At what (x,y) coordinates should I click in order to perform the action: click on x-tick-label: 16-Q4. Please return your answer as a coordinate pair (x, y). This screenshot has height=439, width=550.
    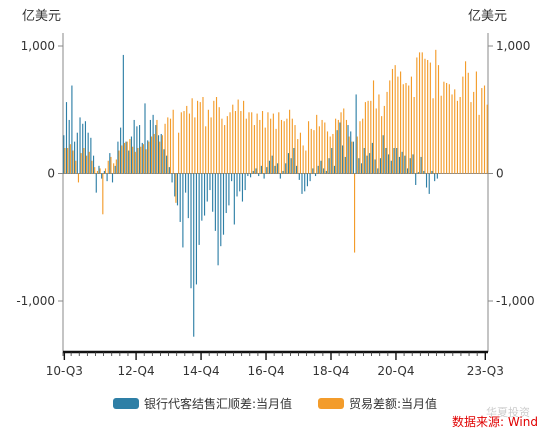
    Looking at the image, I should click on (265, 371).